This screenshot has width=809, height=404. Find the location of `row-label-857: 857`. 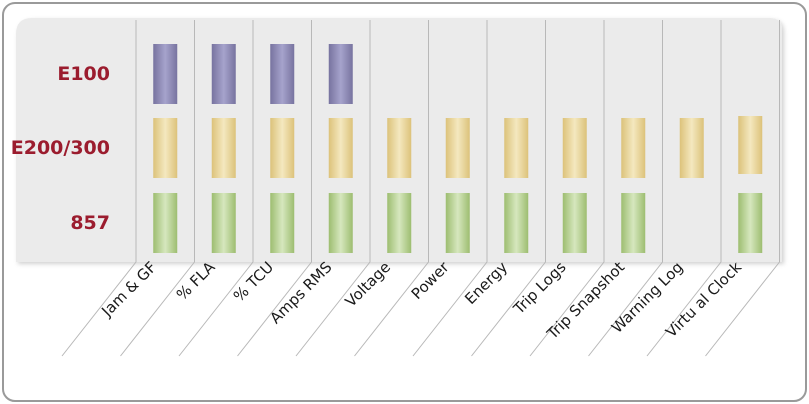

row-label-857: 857 is located at coordinates (90, 223).